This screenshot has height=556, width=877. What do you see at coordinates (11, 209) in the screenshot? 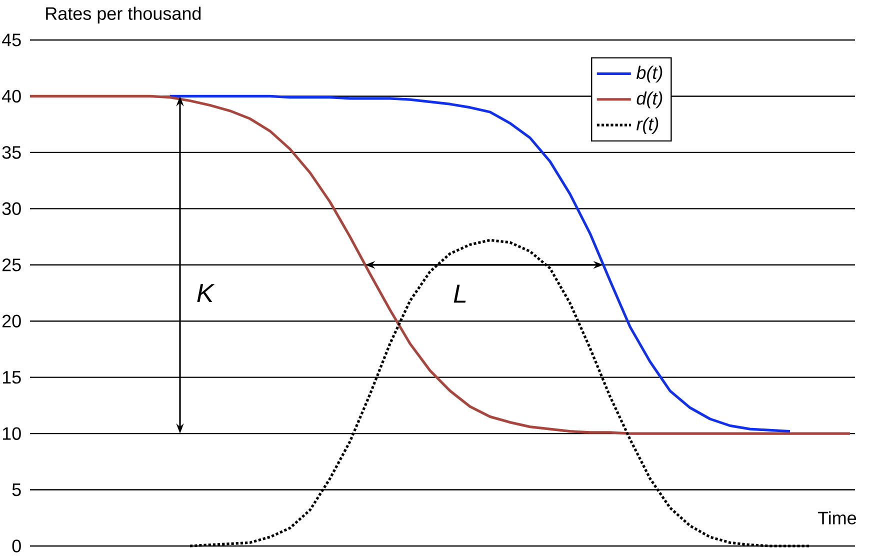
I see `y-tick-label: 30` at bounding box center [11, 209].